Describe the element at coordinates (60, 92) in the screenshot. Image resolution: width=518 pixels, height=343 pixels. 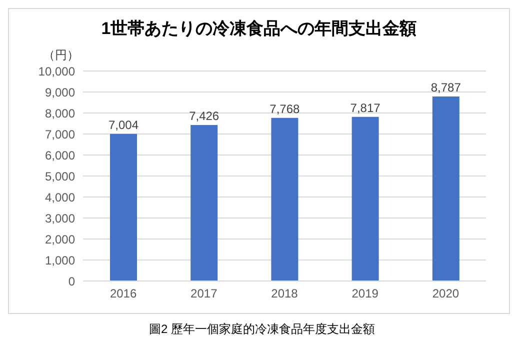
I see `y-tick-label: 9,000` at that location.